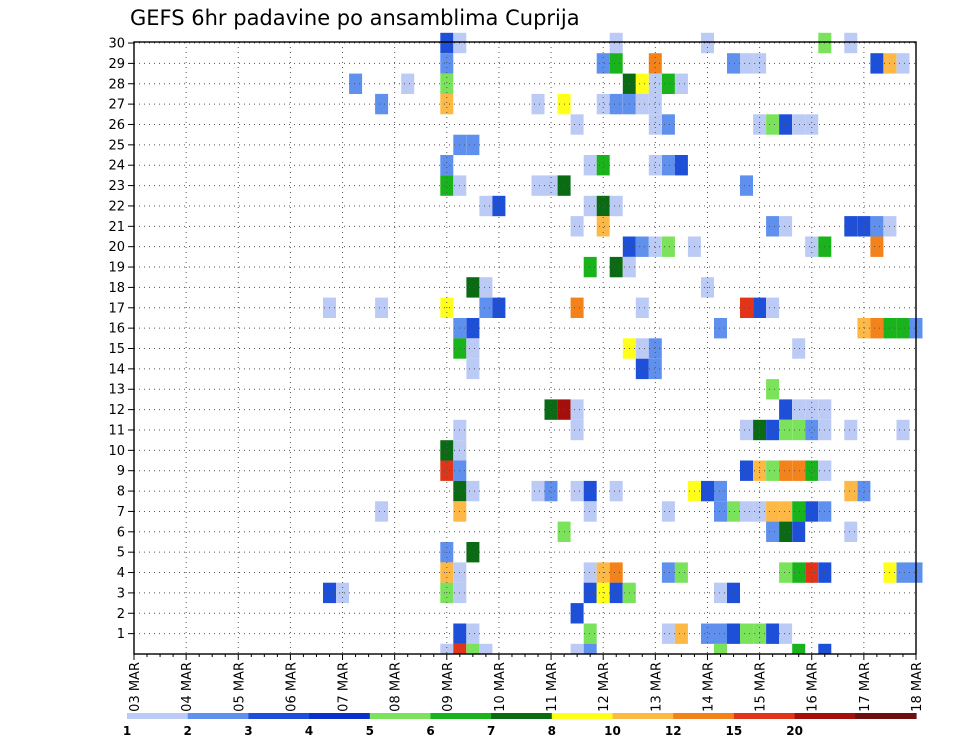 Image resolution: width=960 pixels, height=742 pixels. What do you see at coordinates (656, 687) in the screenshot?
I see `x-tick-label: 13 MAR` at bounding box center [656, 687].